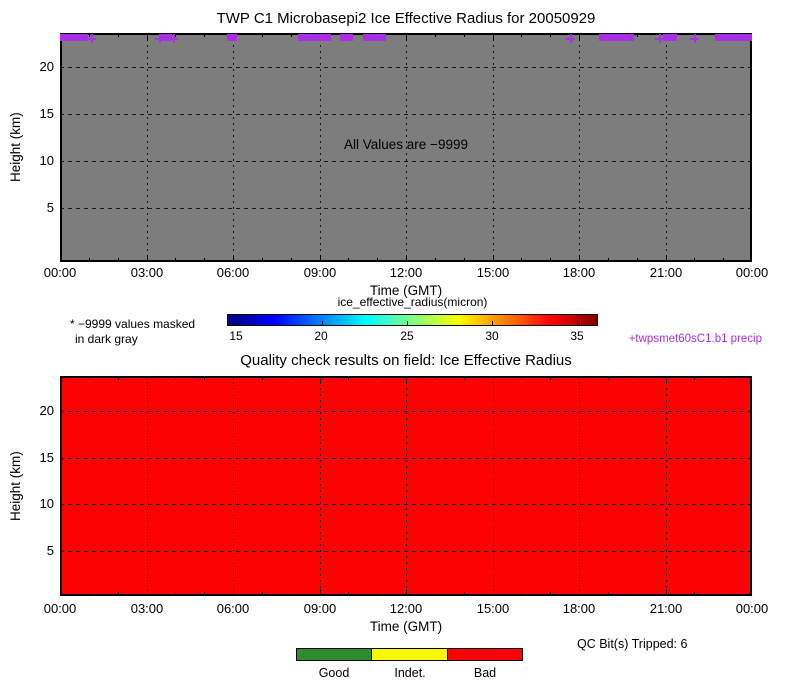  I want to click on plot2-x-axis-label: Time (GMT), so click(406, 626).